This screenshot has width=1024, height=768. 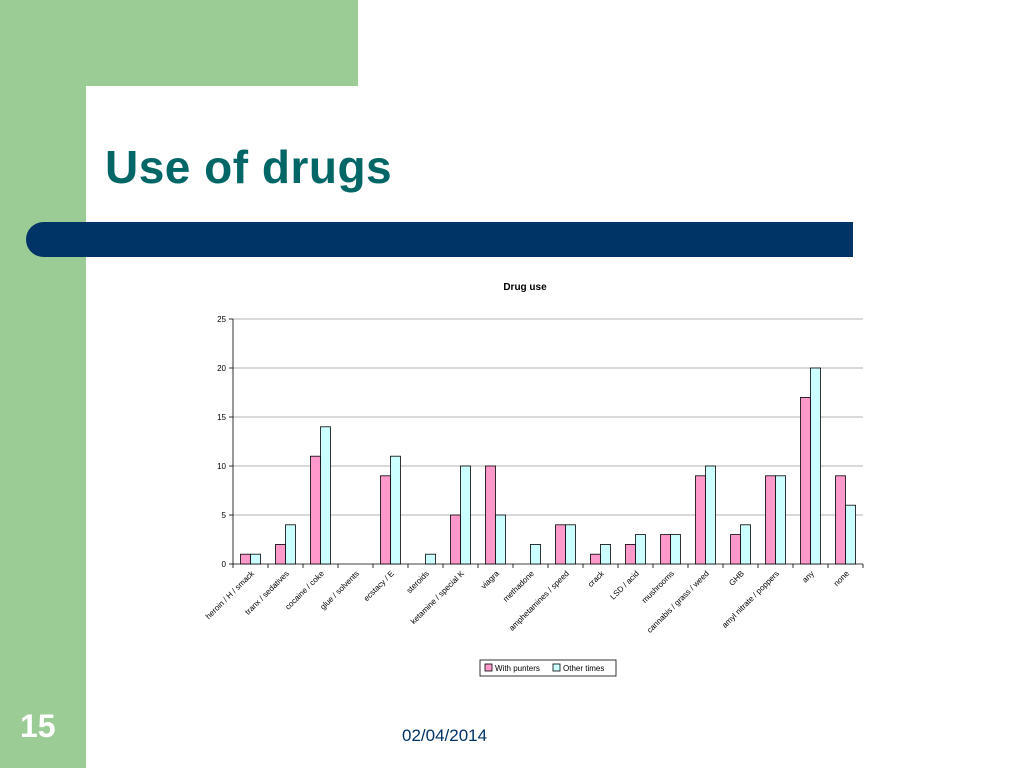 I want to click on y-tick-label: 15, so click(x=221, y=417).